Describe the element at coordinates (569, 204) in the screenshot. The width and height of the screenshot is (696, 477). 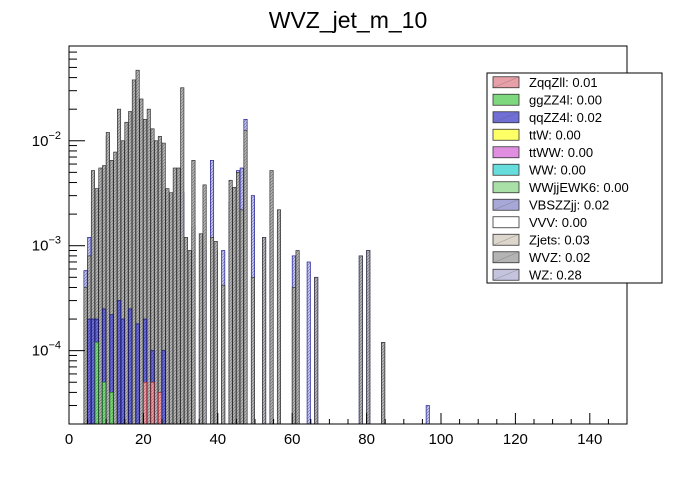
I see `legend-label: VBSZZjj: 0.02` at that location.